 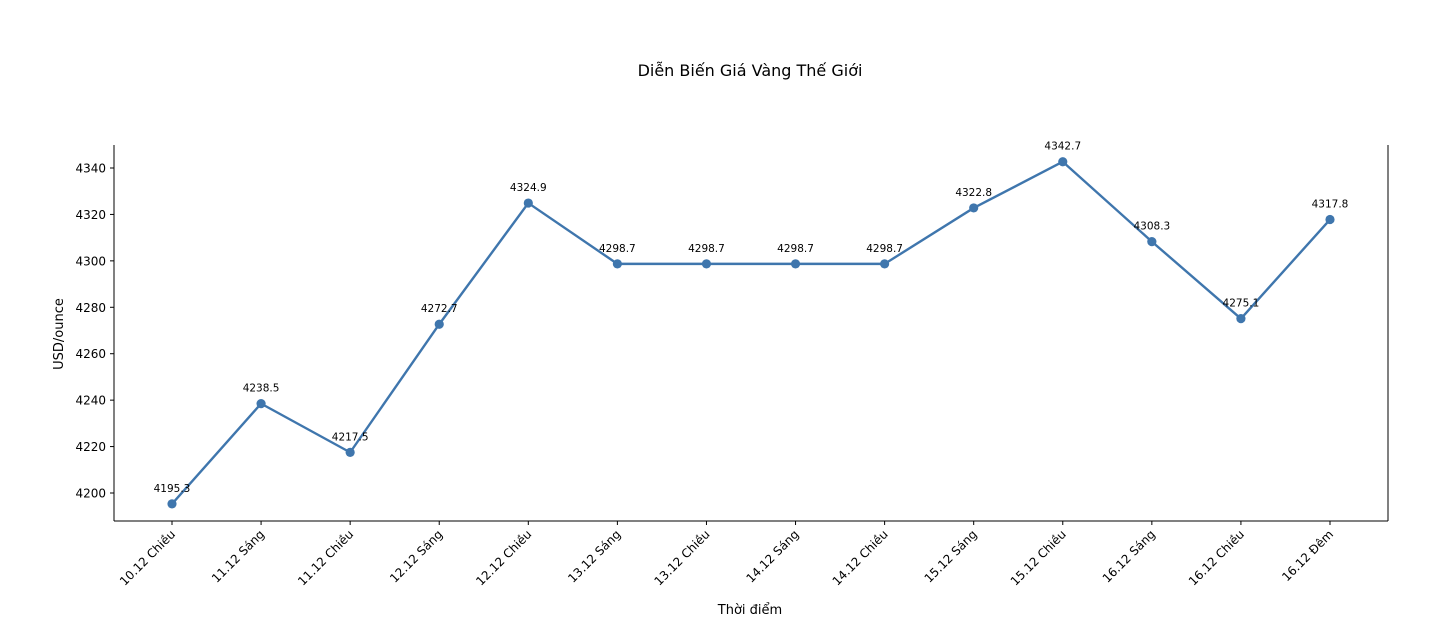 What do you see at coordinates (90, 308) in the screenshot?
I see `y-tick-label: 4280` at bounding box center [90, 308].